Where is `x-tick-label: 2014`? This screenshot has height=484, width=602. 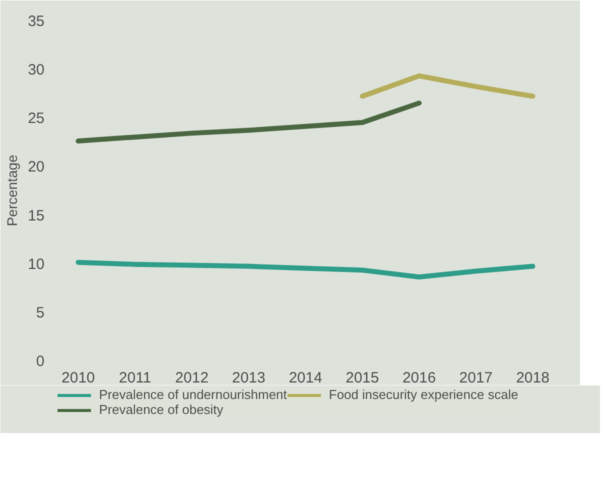 x-tick-label: 2014 is located at coordinates (305, 378).